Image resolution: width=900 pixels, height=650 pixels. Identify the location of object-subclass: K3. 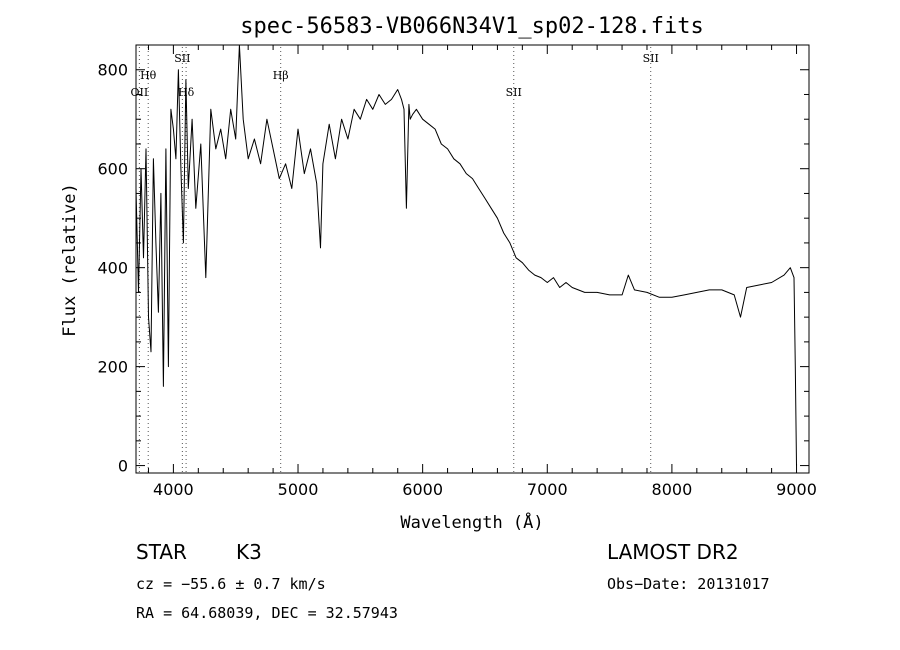
(249, 552).